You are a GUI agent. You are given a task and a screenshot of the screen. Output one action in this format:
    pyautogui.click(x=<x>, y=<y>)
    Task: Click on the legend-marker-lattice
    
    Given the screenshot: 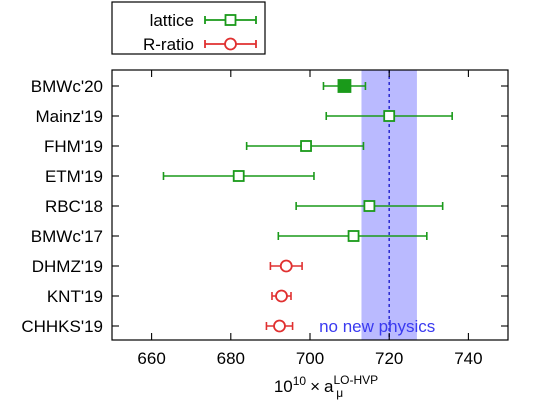 What is the action you would take?
    pyautogui.click(x=230, y=20)
    